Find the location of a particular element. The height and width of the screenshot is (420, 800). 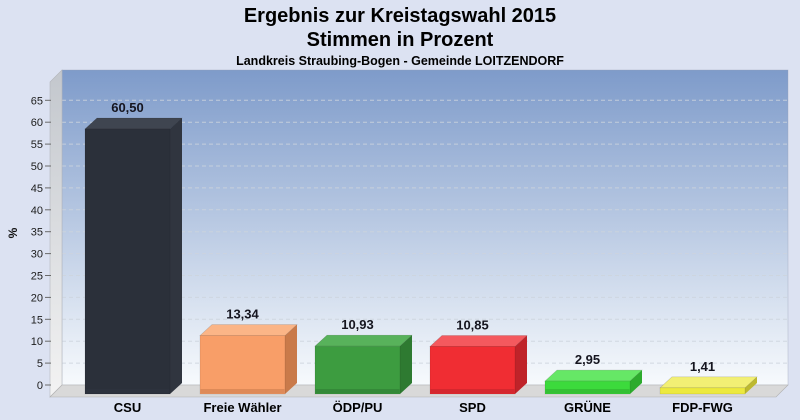

bar--dp-pu is located at coordinates (363, 364).